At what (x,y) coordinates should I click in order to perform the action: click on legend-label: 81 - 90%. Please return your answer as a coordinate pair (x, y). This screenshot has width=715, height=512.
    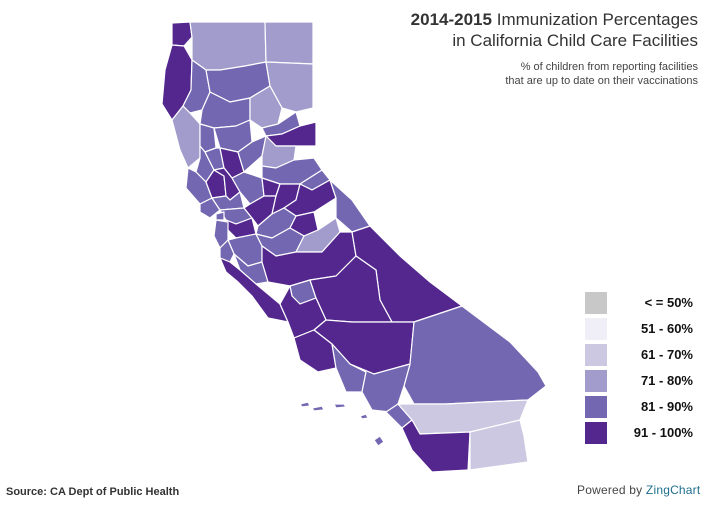
    Looking at the image, I should click on (666, 406).